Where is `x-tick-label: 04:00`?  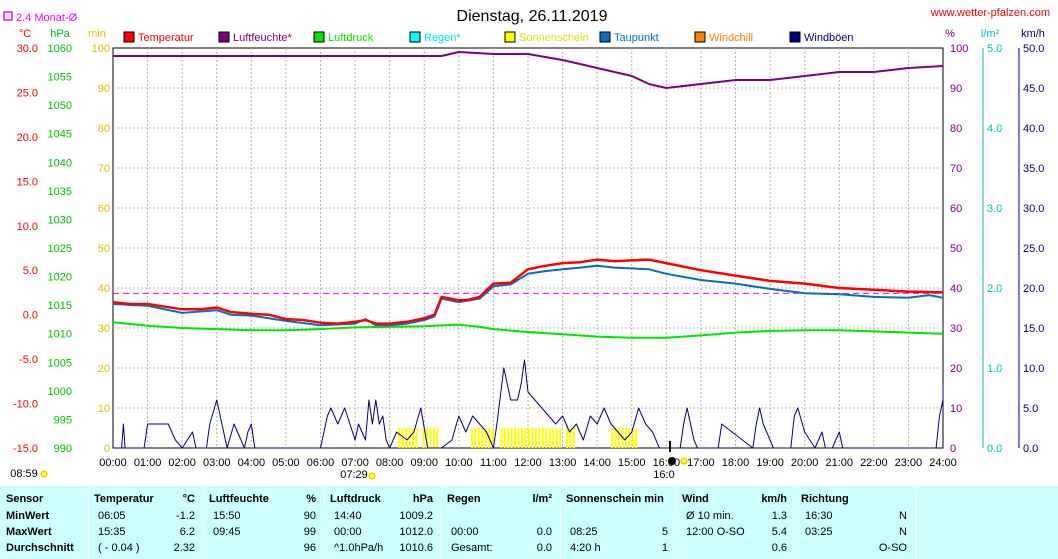 x-tick-label: 04:00 is located at coordinates (252, 463).